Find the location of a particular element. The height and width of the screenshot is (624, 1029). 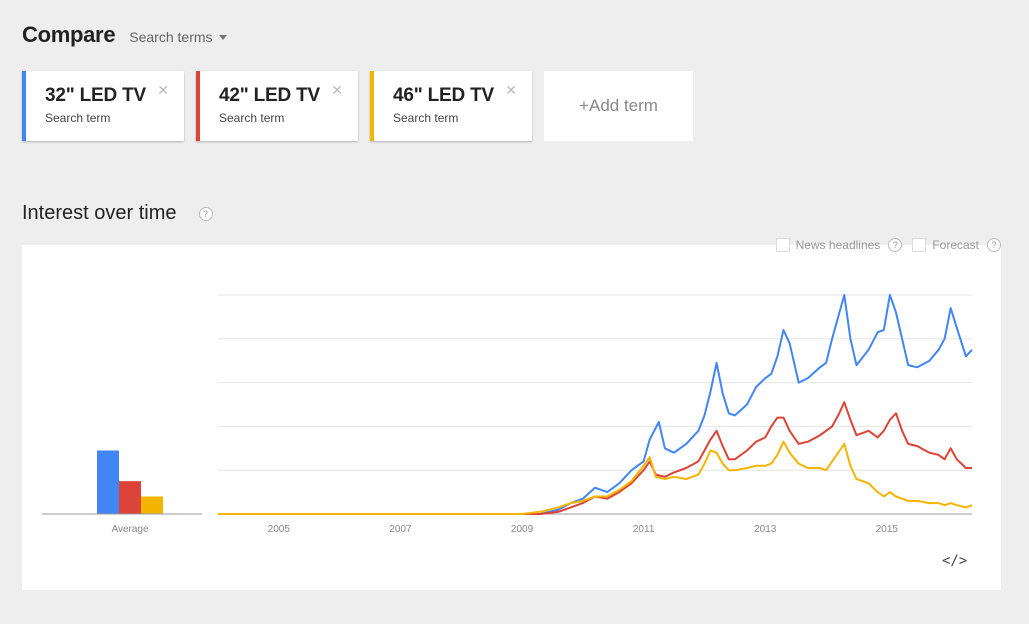

news-headlines-label: News headlines is located at coordinates (838, 245).